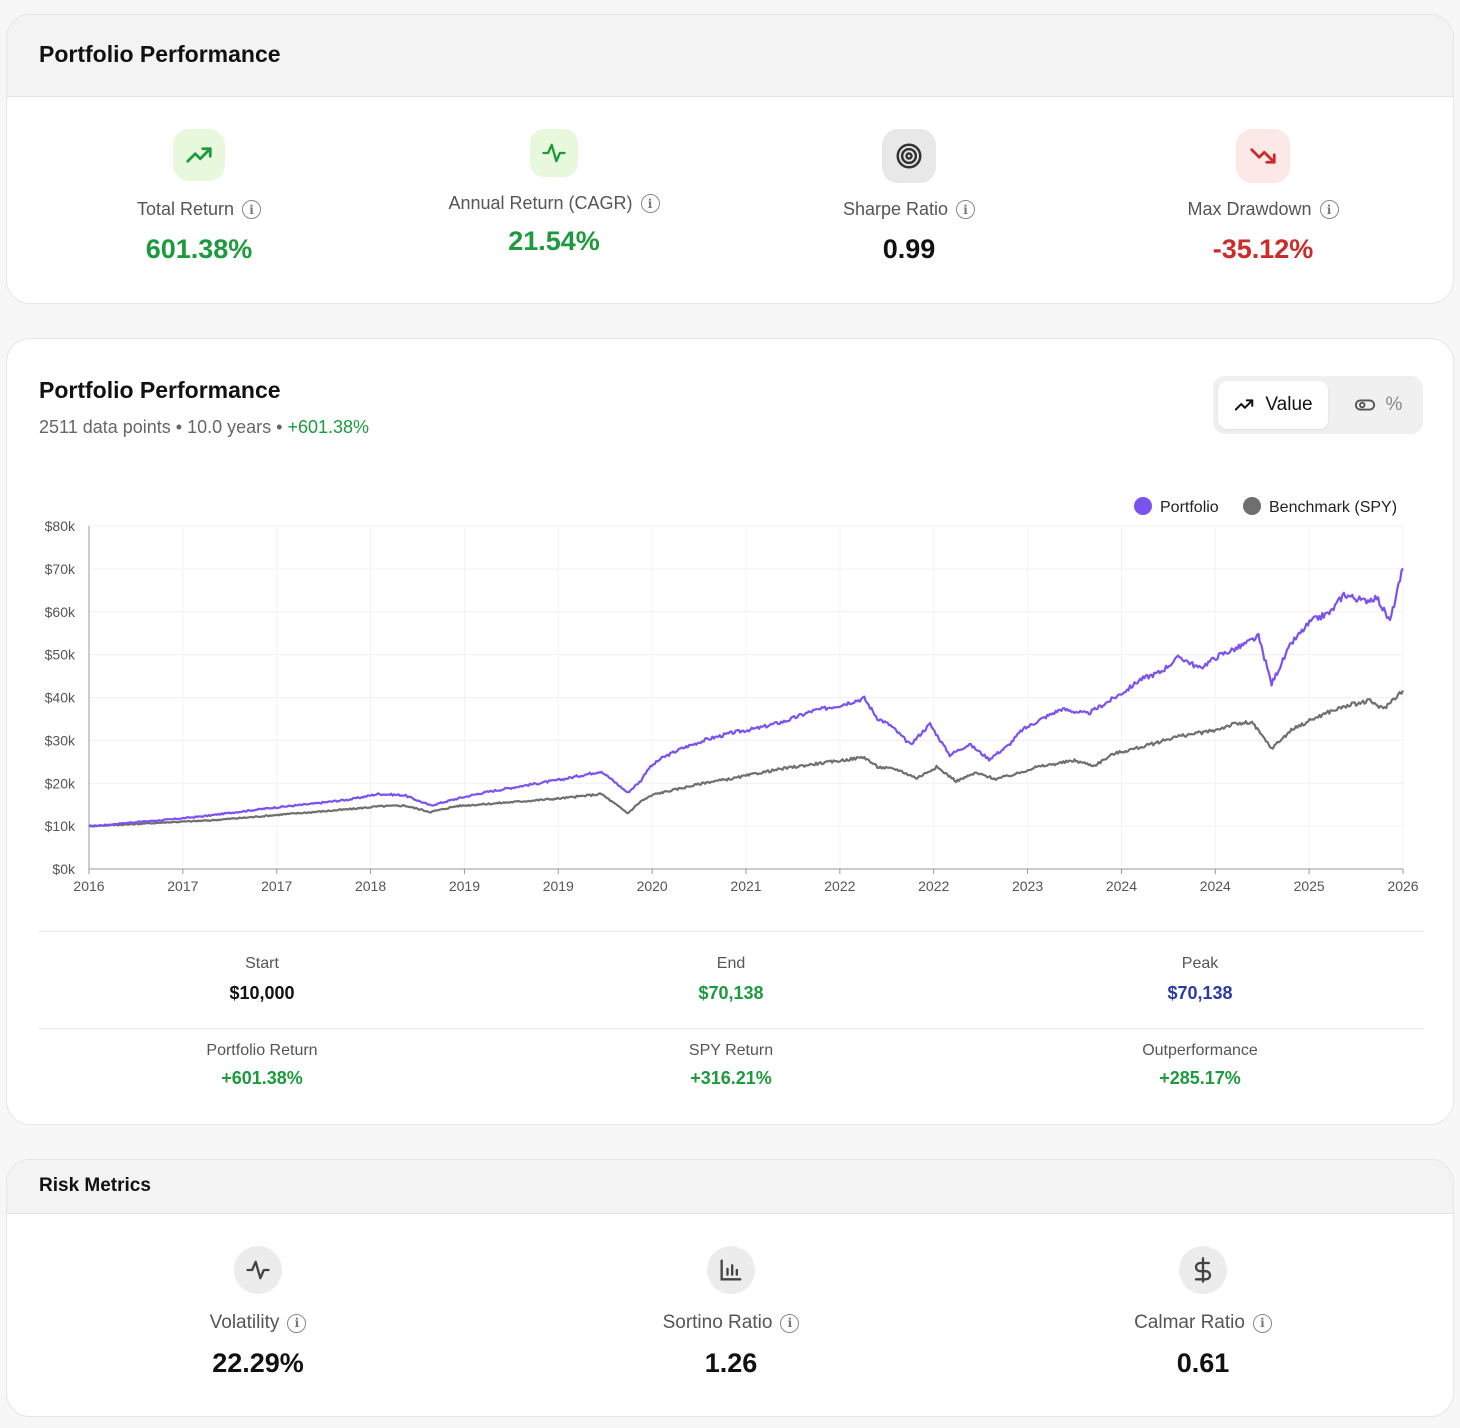 Image resolution: width=1460 pixels, height=1428 pixels. What do you see at coordinates (1203, 1323) in the screenshot?
I see `metric-label: Calmar Ratio i` at bounding box center [1203, 1323].